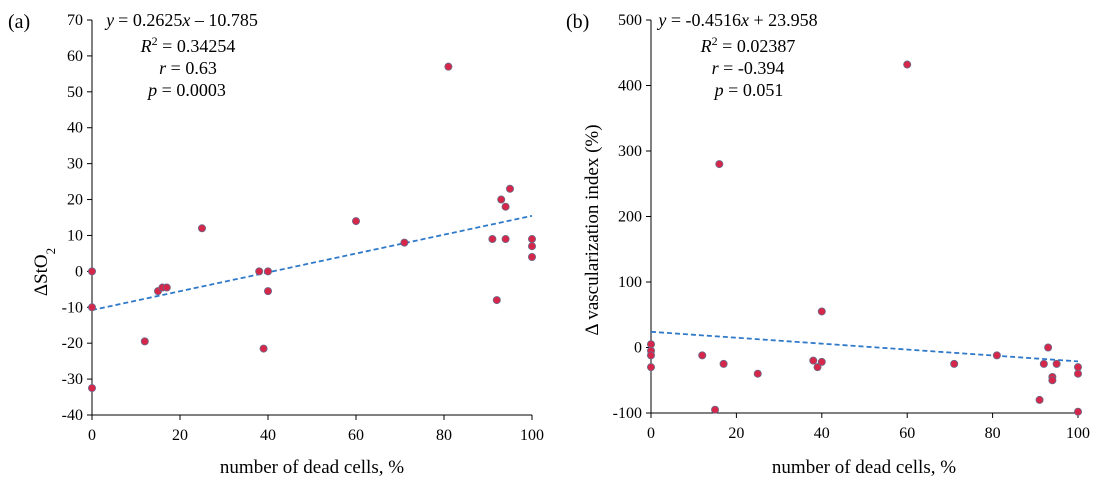 The height and width of the screenshot is (480, 1097). I want to click on panel-b-y-axis-title: Δ vascularization index (%), so click(592, 229).